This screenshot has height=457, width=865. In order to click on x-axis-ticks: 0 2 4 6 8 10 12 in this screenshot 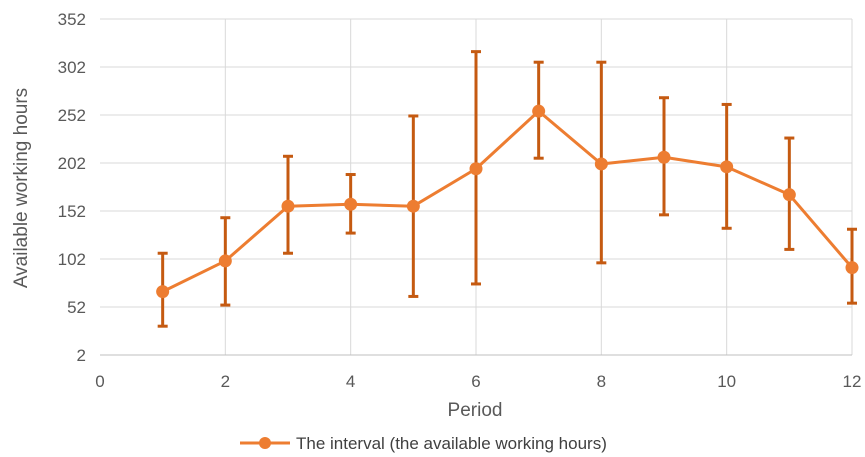, I will do `click(478, 381)`.